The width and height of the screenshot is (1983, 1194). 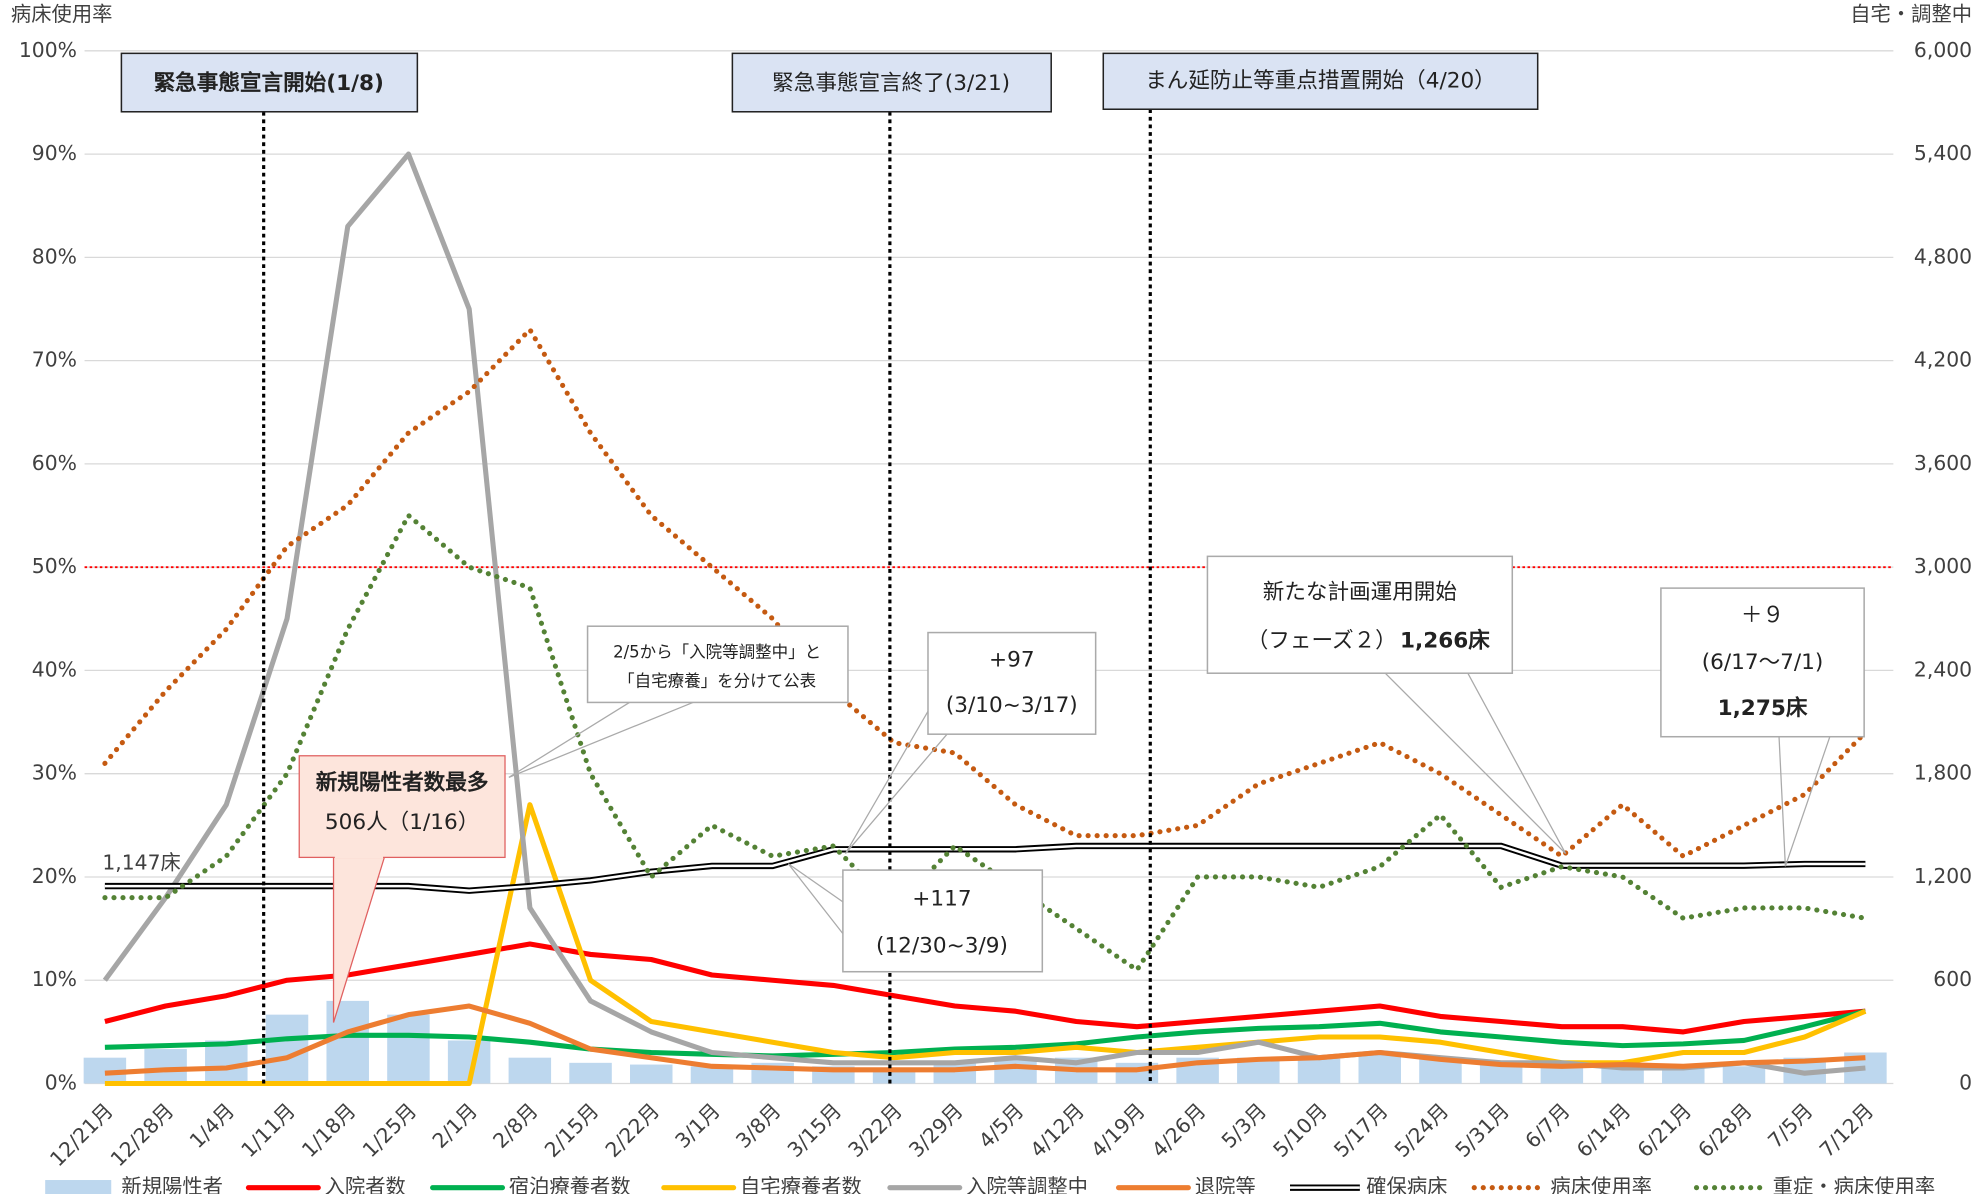 I want to click on callout-text: 新たな計画運用開始, so click(x=1360, y=592).